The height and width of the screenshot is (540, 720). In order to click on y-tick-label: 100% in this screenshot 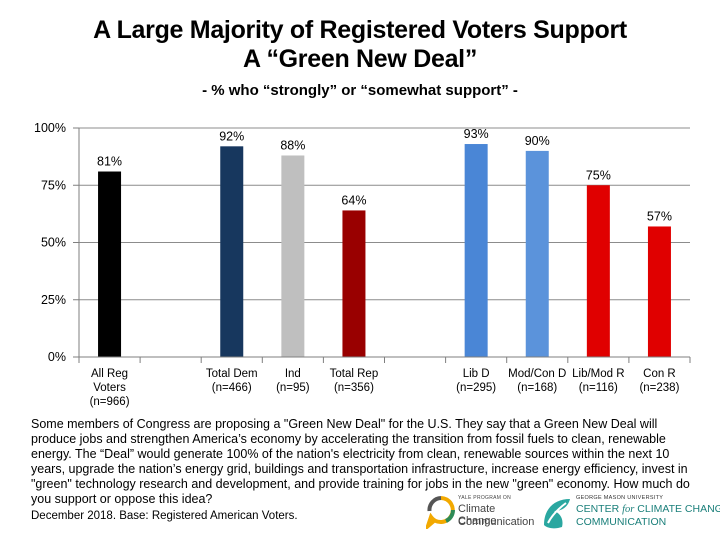, I will do `click(50, 128)`.